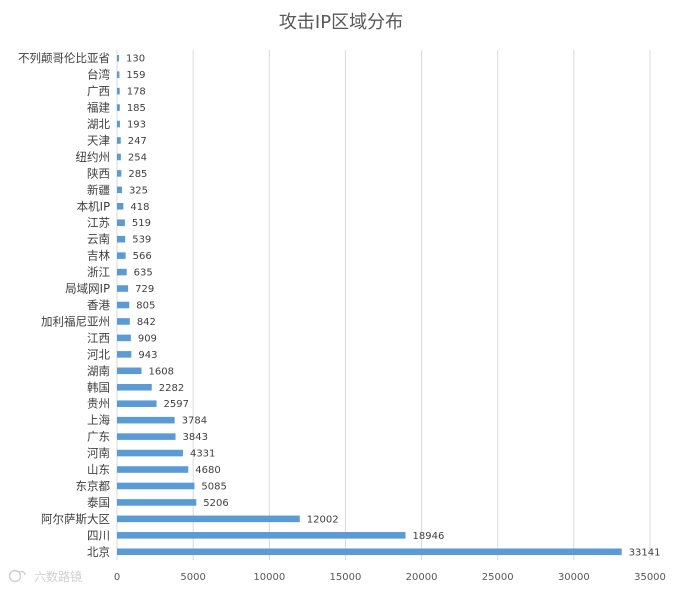  I want to click on data-label: 943, so click(147, 355).